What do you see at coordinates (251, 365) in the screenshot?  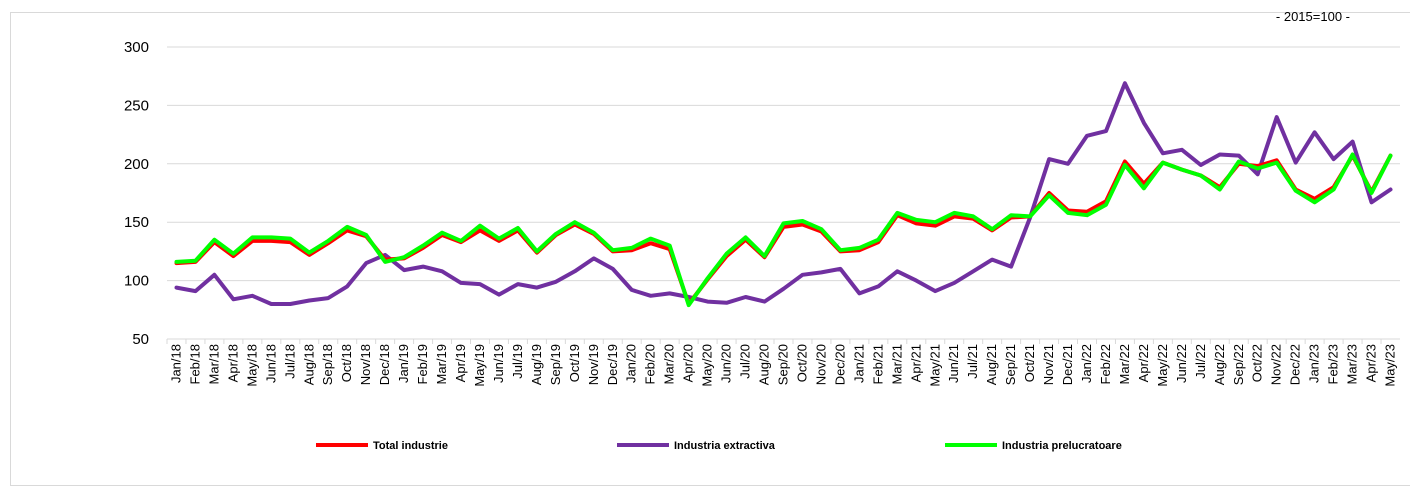 I see `x-tick-label: May/18` at bounding box center [251, 365].